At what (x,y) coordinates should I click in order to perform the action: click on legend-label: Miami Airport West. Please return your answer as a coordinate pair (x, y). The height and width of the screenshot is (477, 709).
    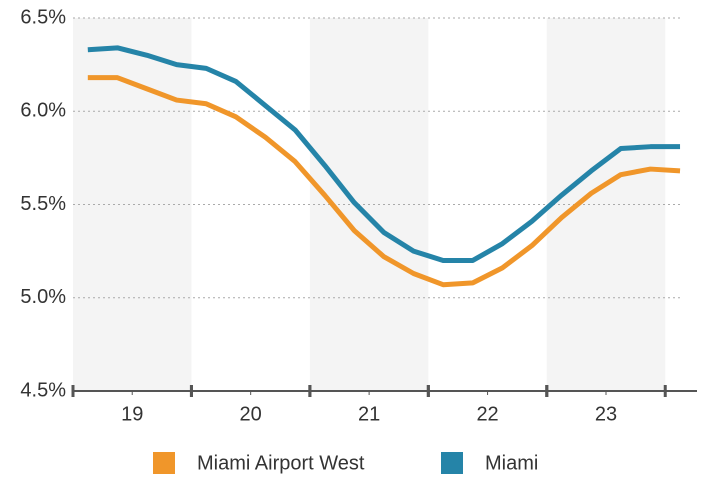
    Looking at the image, I should click on (281, 463).